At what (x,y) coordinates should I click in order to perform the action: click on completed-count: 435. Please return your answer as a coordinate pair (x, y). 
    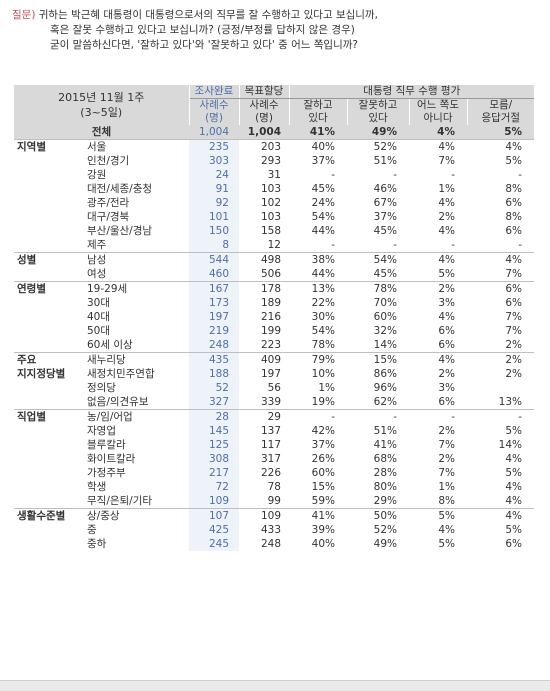
    Looking at the image, I should click on (214, 359).